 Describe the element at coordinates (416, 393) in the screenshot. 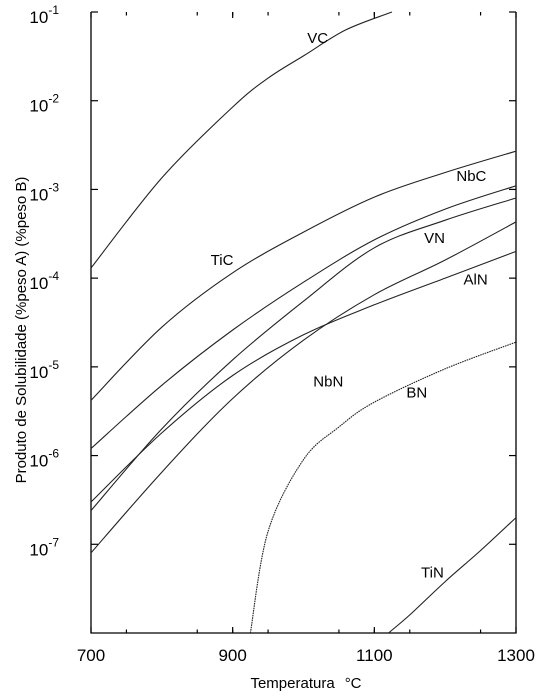

I see `series-label-bn: BN` at that location.